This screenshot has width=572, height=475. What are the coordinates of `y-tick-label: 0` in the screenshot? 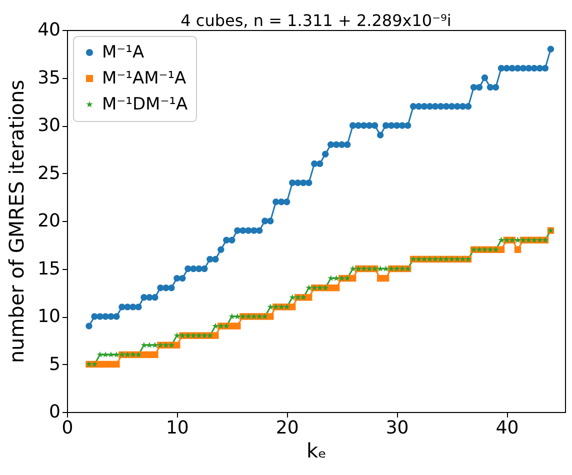 It's located at (54, 412).